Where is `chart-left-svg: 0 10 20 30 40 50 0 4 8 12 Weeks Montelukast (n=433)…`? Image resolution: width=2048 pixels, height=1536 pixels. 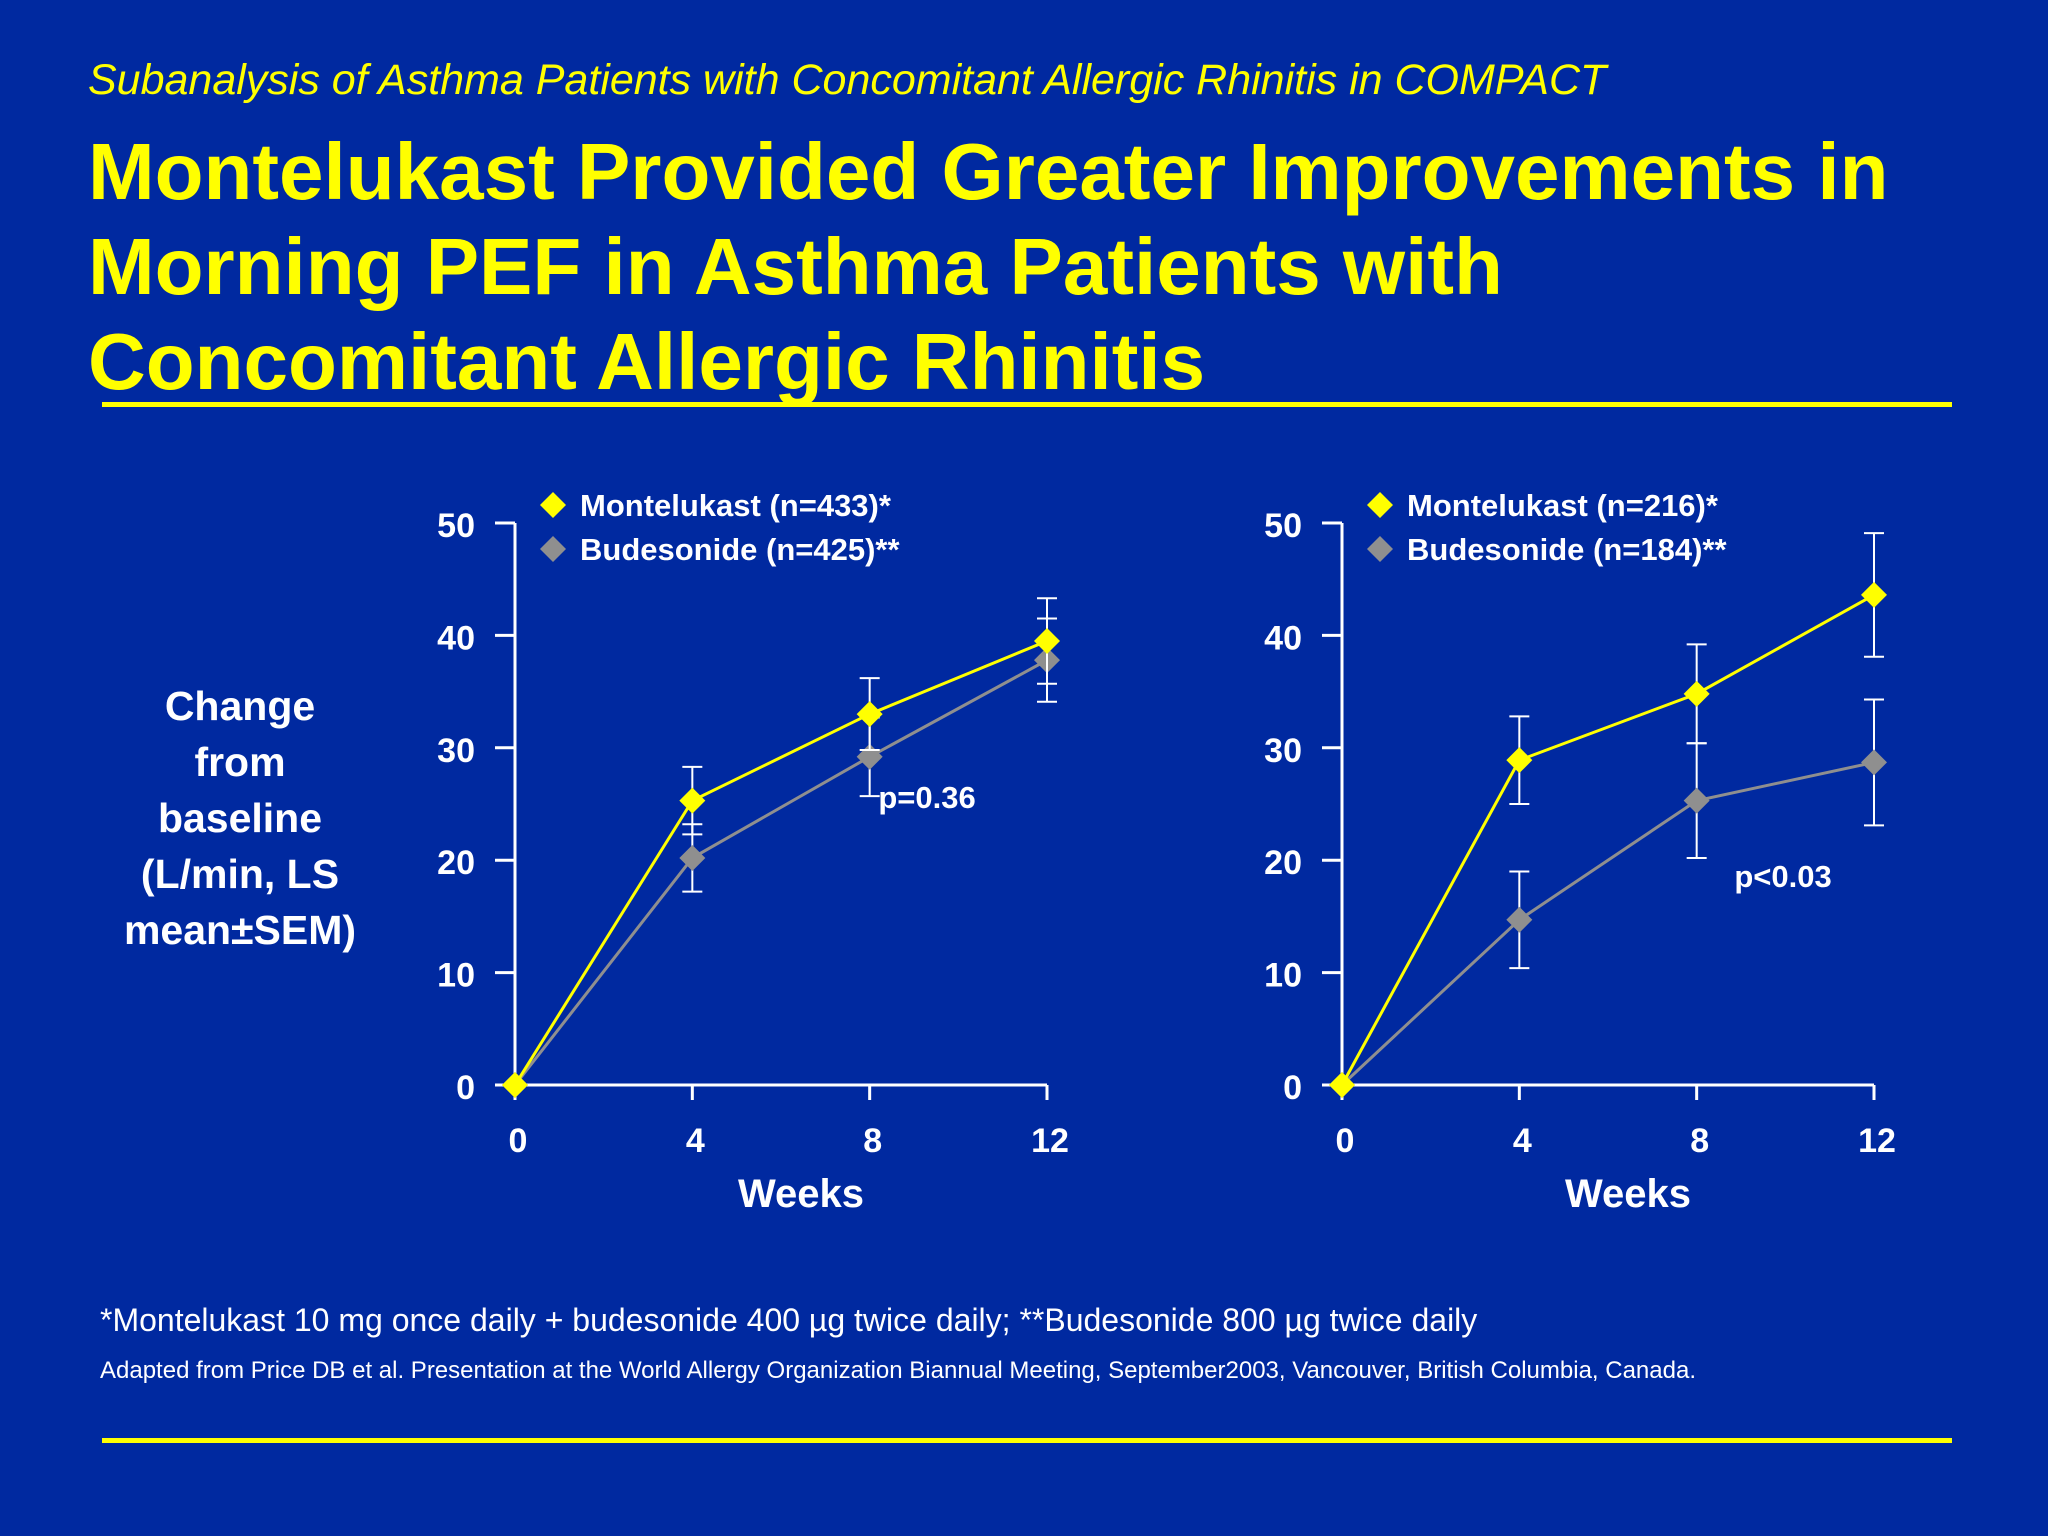
chart-left-svg: 0 10 20 30 40 50 0 4 8 12 Weeks Montelukast (n=433)… is located at coordinates (753, 852).